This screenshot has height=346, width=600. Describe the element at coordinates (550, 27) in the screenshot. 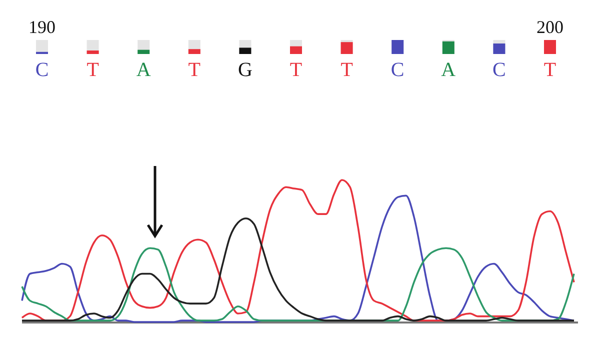

I see `text: 200` at that location.